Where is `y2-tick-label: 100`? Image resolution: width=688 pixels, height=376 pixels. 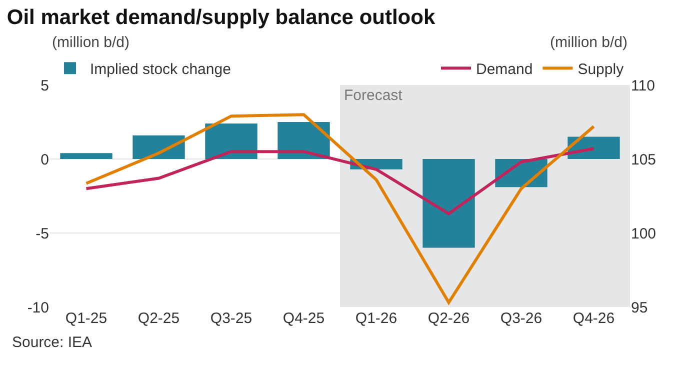
y2-tick-label: 100 is located at coordinates (643, 233).